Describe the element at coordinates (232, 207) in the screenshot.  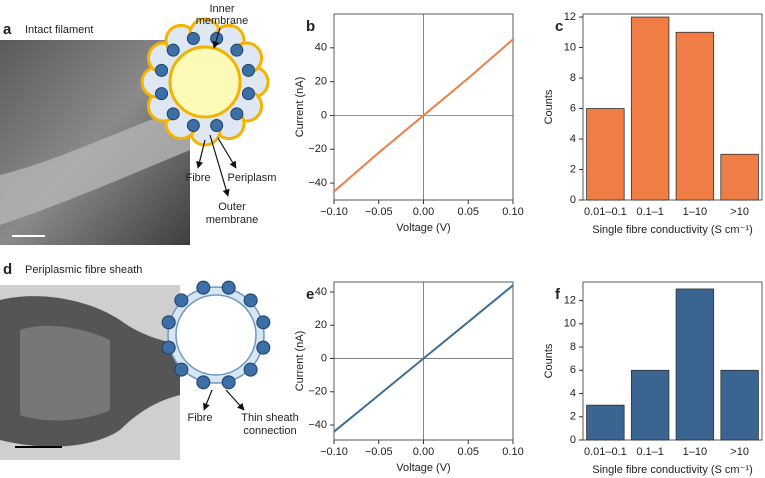
I see `annotation: Outer` at that location.